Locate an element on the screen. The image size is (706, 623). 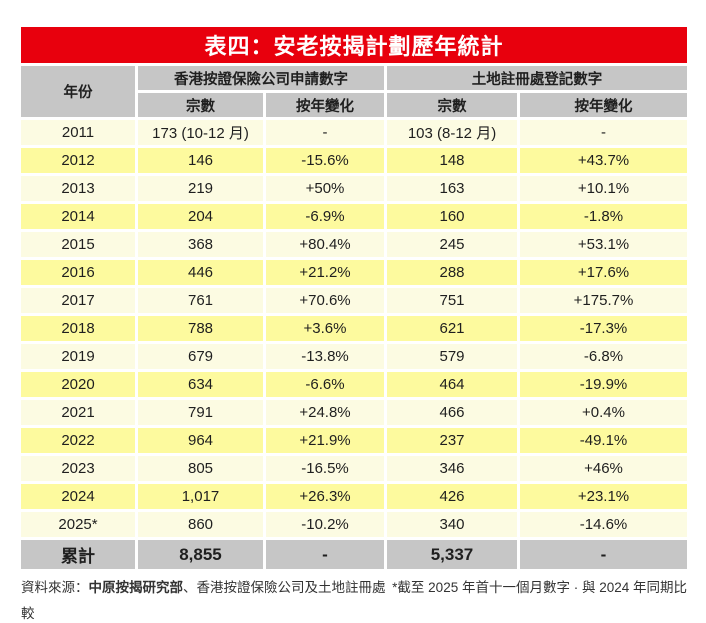
land-yoy-cell: +175.7% is located at coordinates (603, 300).